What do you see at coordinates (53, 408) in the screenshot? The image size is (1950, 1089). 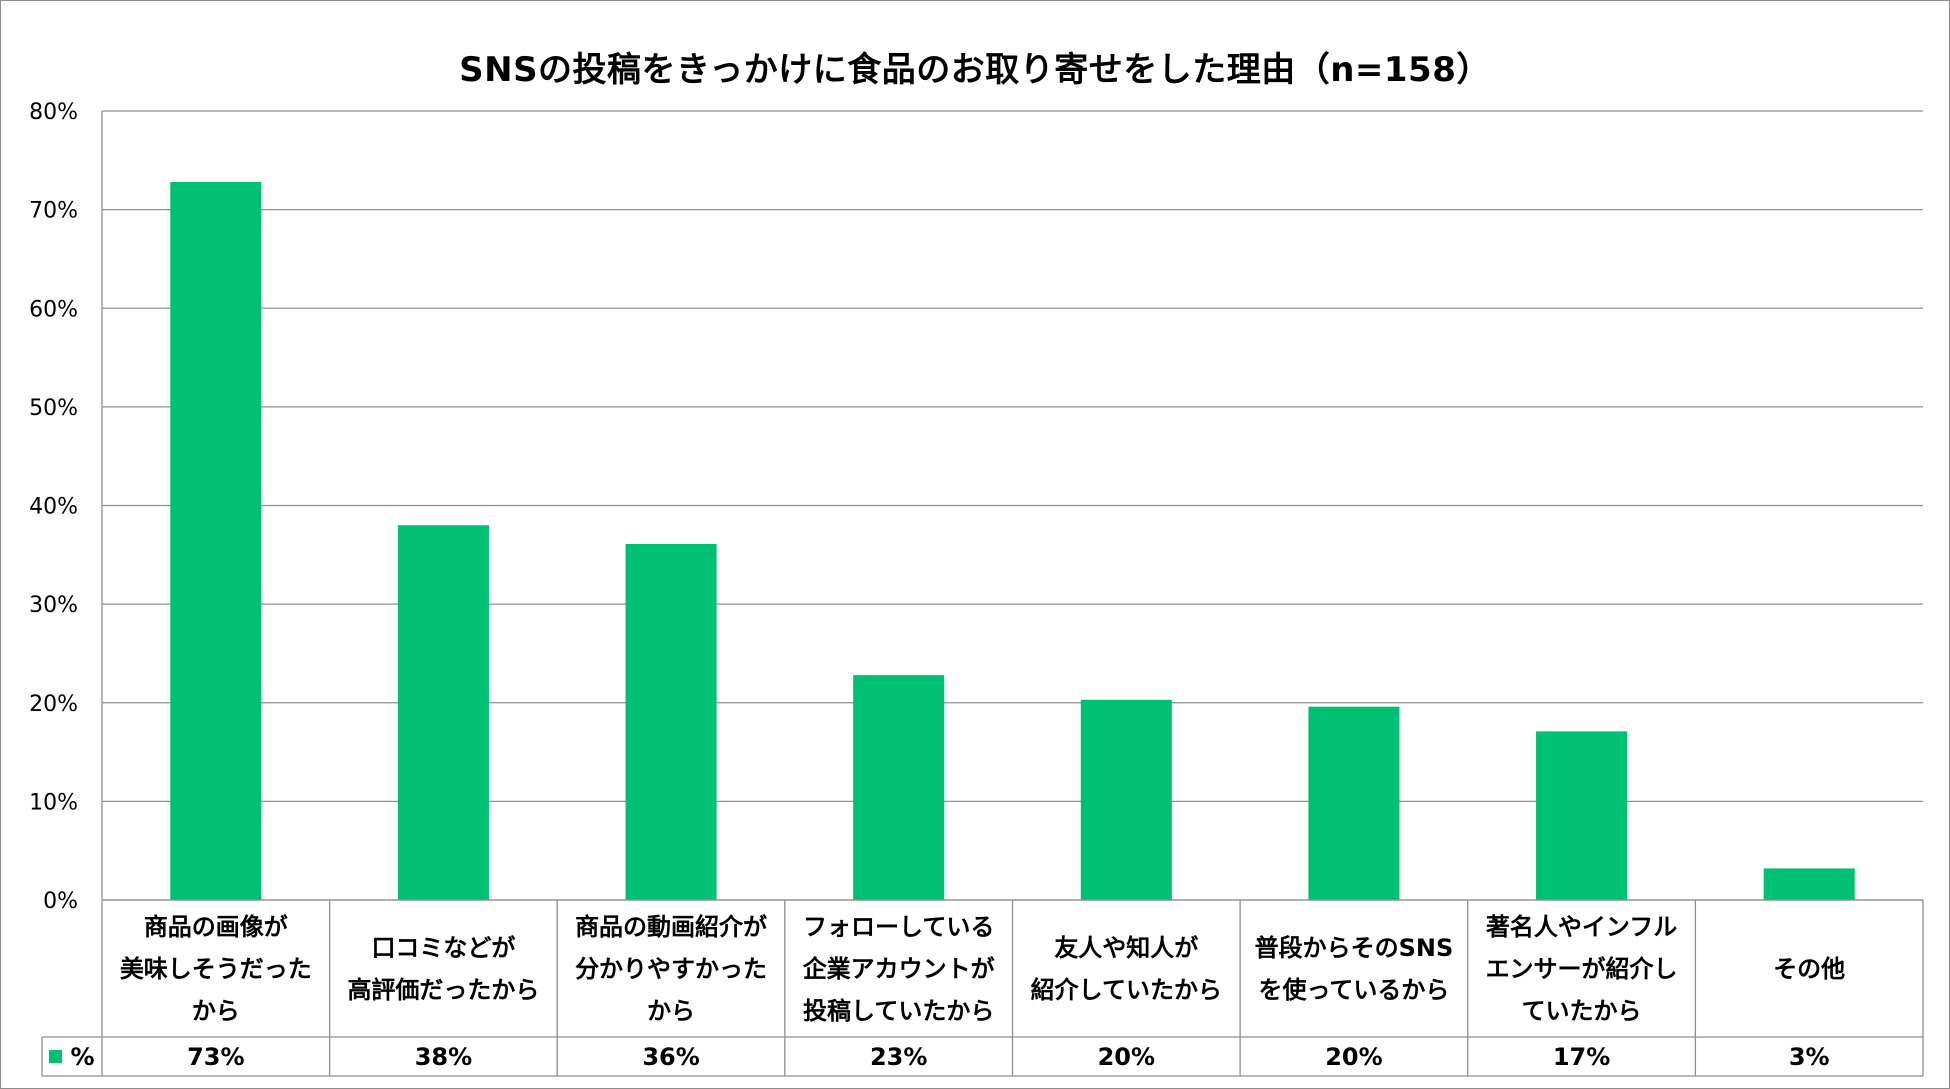 I see `y-tick-label: 50%` at bounding box center [53, 408].